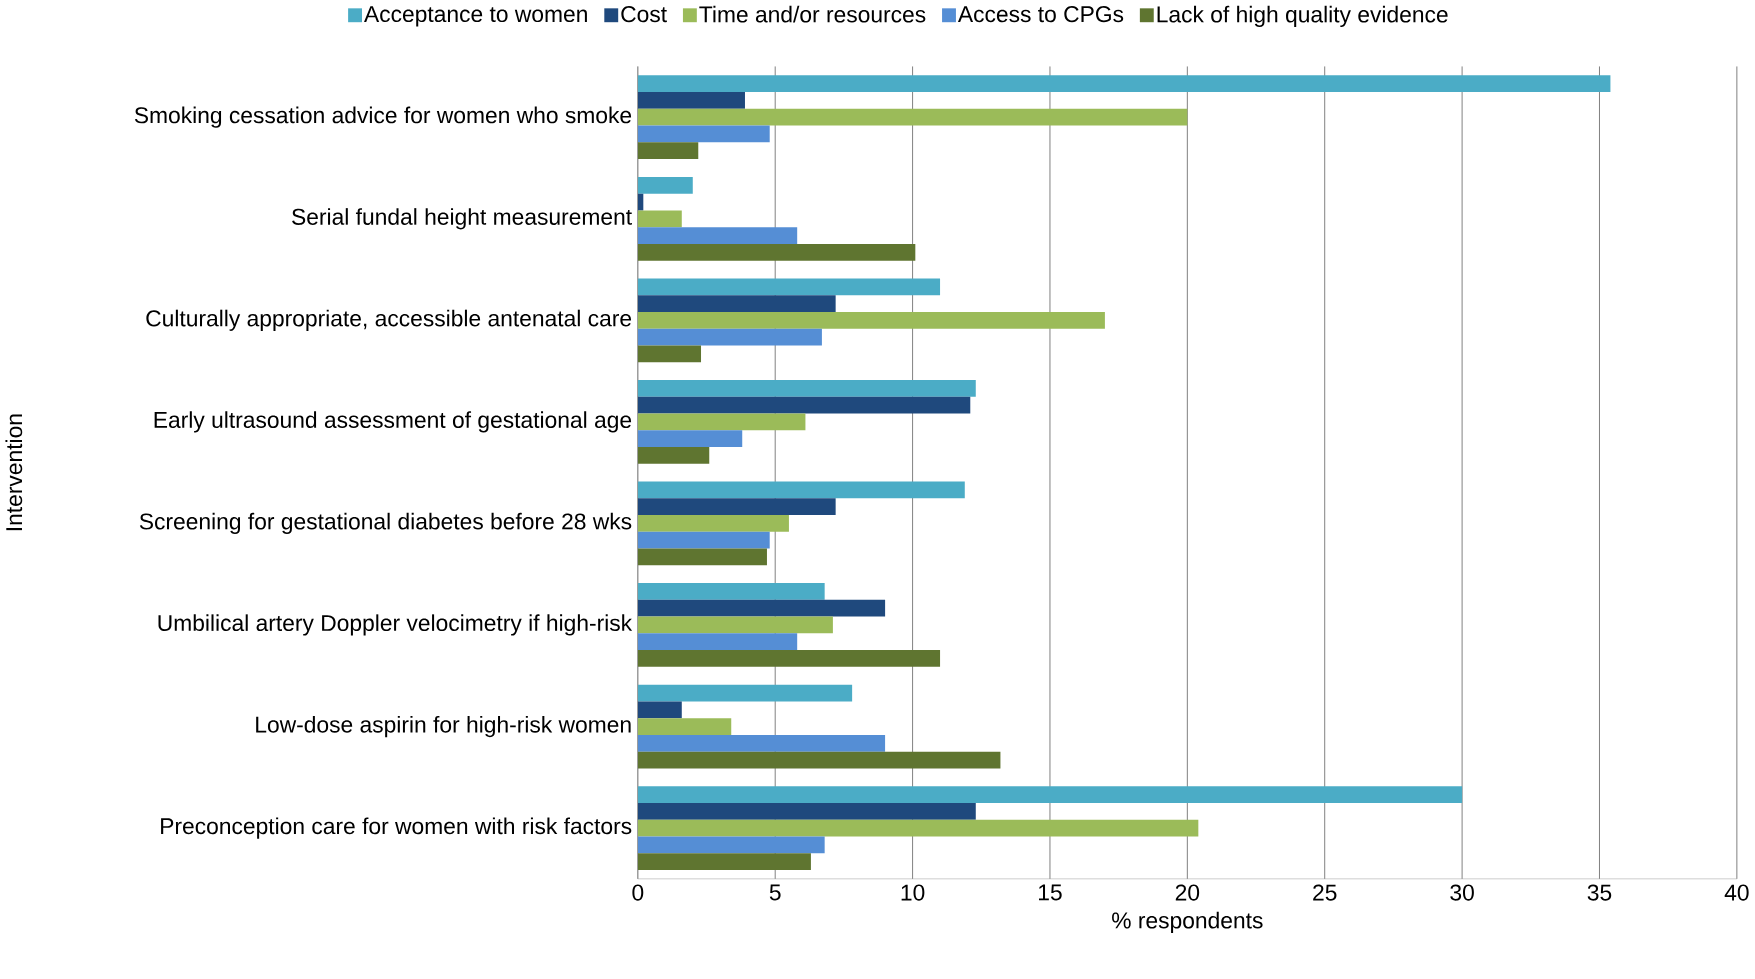 The width and height of the screenshot is (1755, 979). I want to click on x-tick-label: 10, so click(913, 892).